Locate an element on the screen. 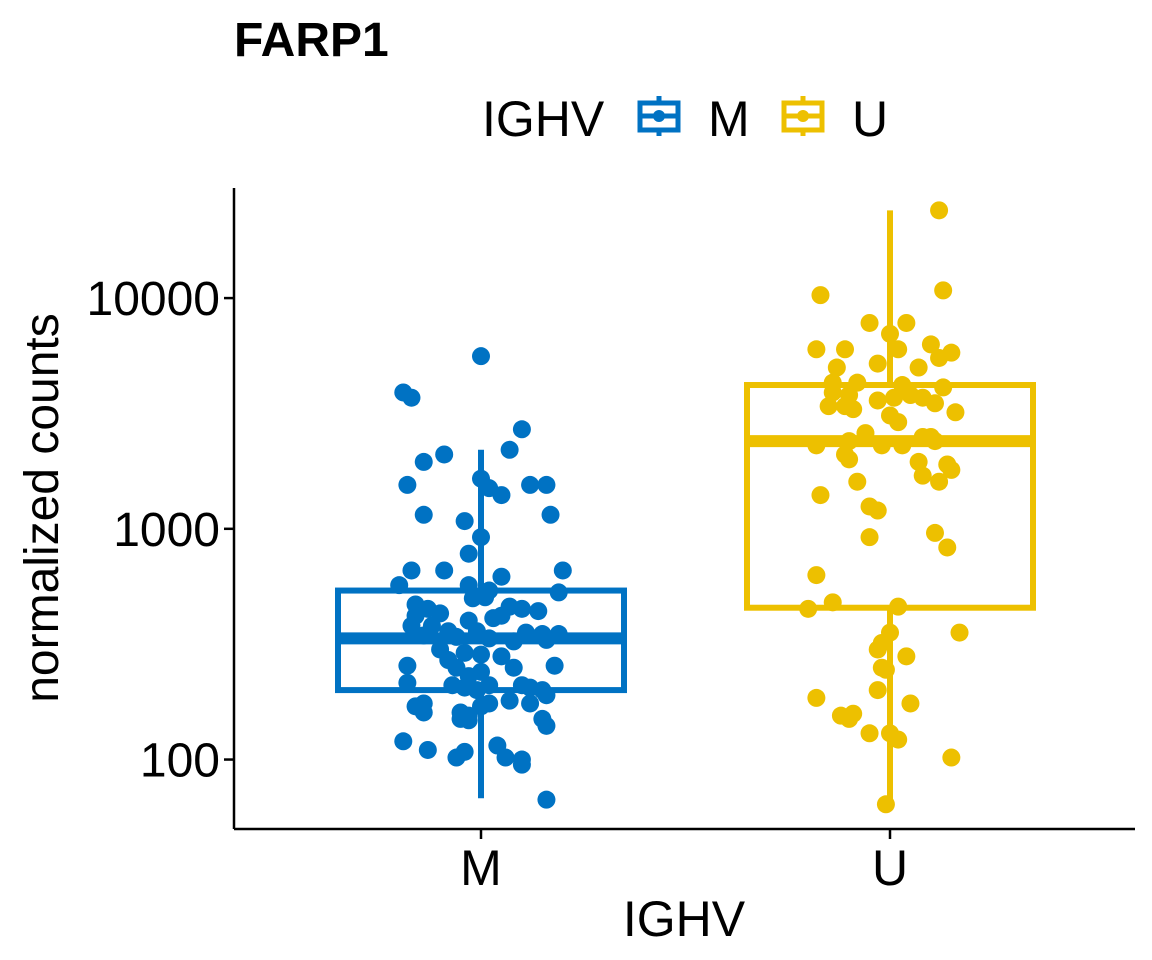 The image size is (1152, 960). legend-key-u-point is located at coordinates (803, 116).